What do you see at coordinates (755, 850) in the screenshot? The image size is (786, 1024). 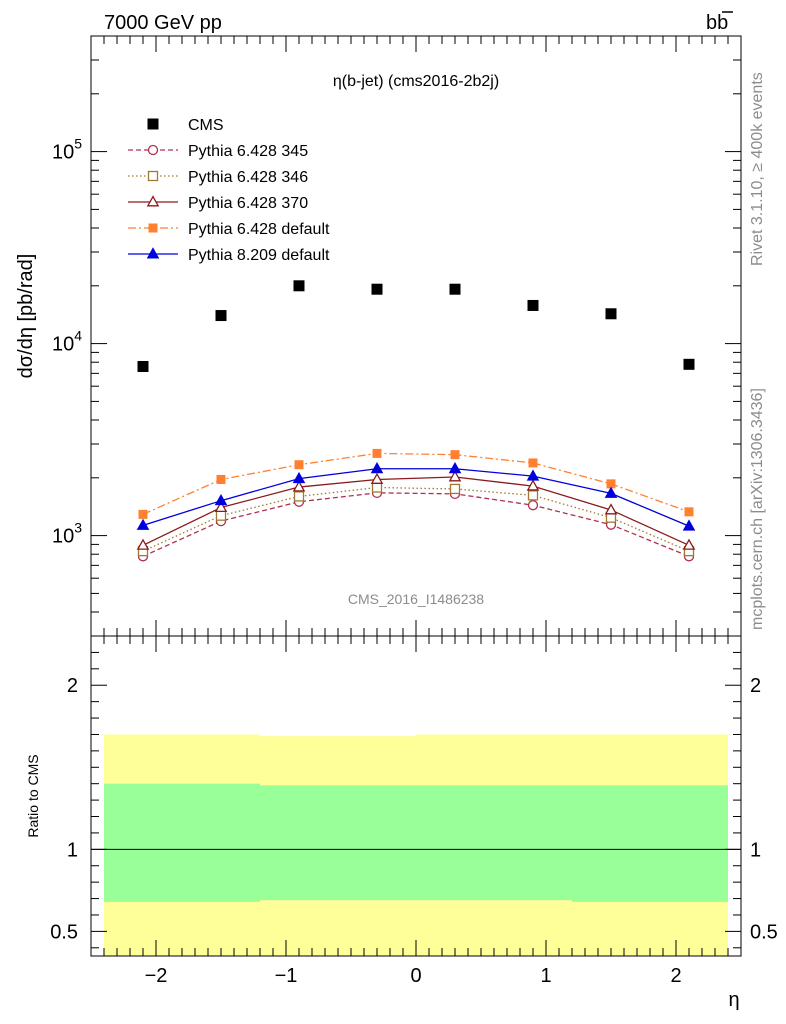 I see `ratio-tick-label-right: 1` at bounding box center [755, 850].